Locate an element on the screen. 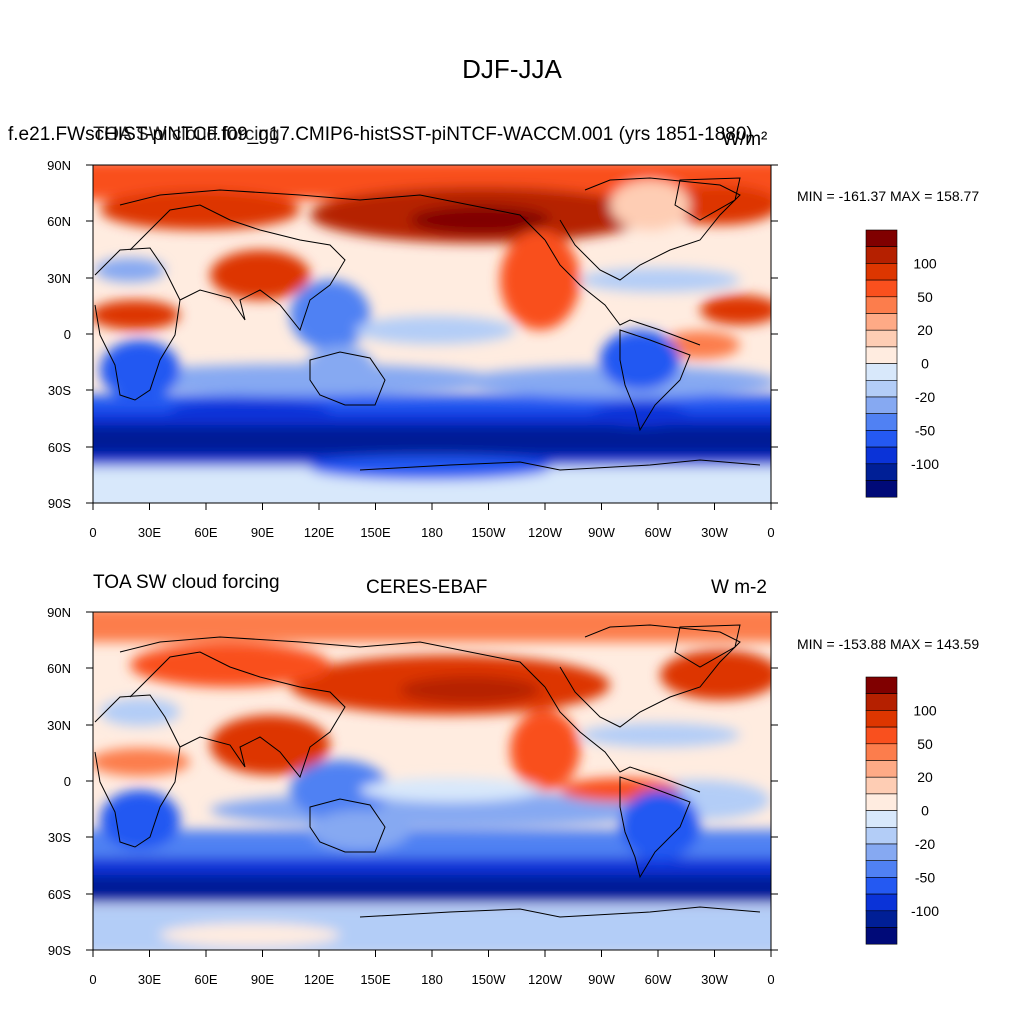 The height and width of the screenshot is (1024, 1024). panel1-lon-label: 60E is located at coordinates (205, 532).